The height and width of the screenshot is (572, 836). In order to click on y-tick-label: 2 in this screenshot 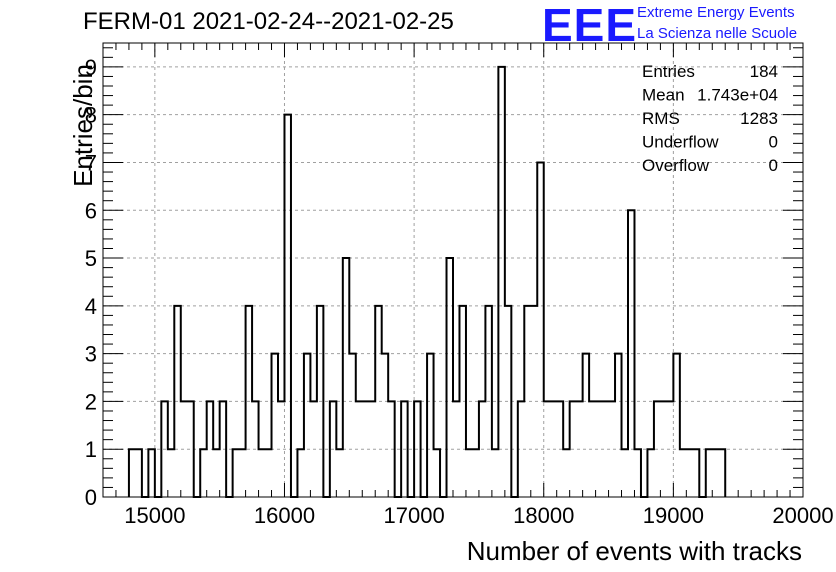, I will do `click(91, 401)`.